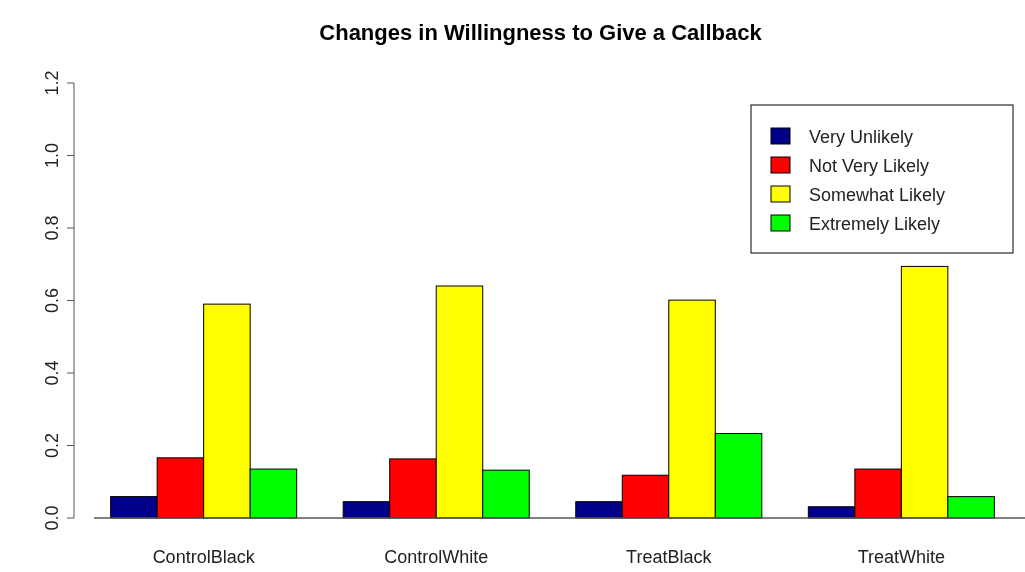 This screenshot has width=1025, height=572. I want to click on legend-label: Not Very Likely, so click(869, 166).